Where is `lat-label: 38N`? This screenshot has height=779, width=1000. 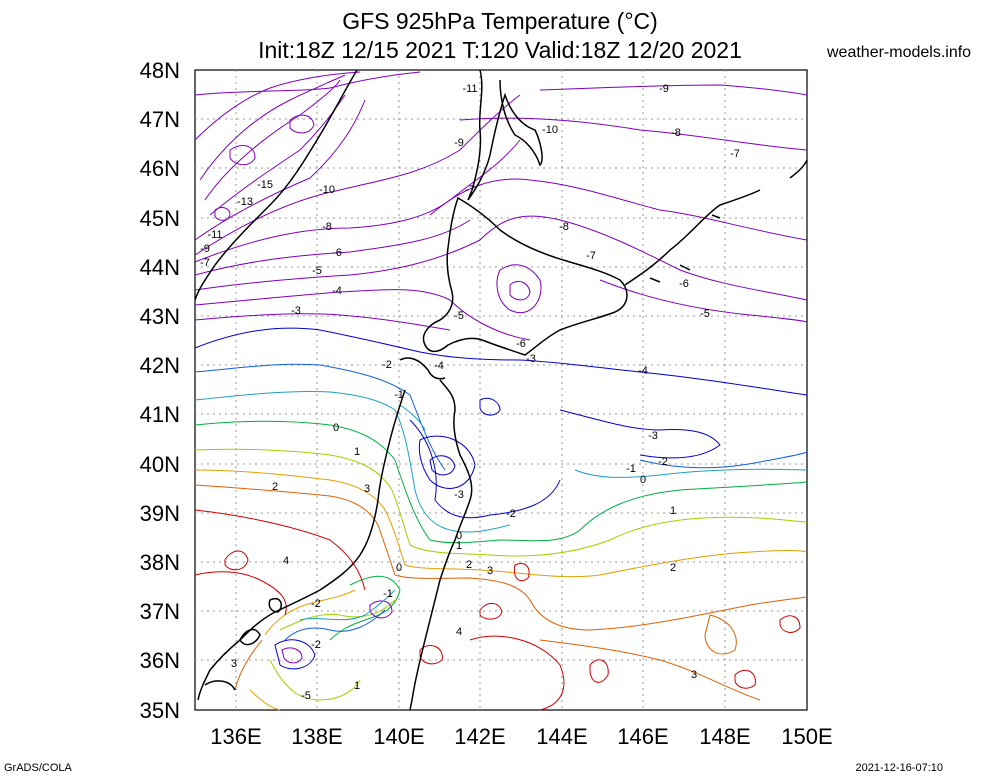
lat-label: 38N is located at coordinates (160, 562).